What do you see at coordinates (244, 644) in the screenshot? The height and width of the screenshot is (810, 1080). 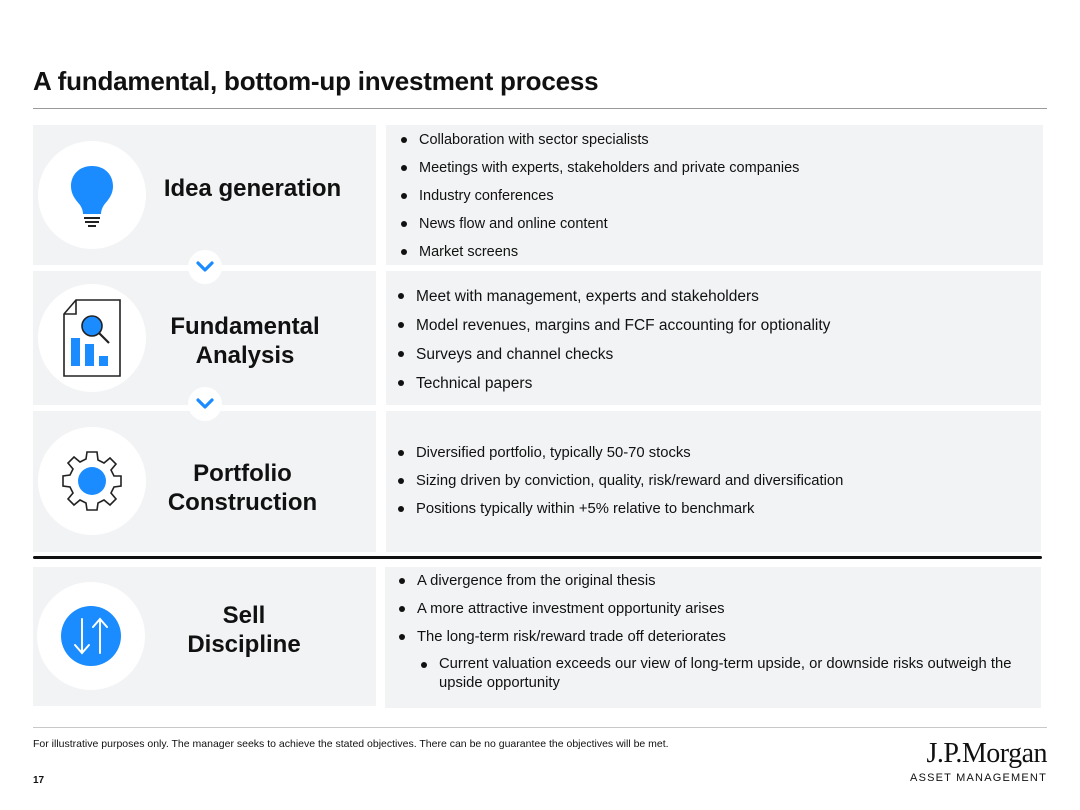 I see `step-4-label-line-2: Discipline` at bounding box center [244, 644].